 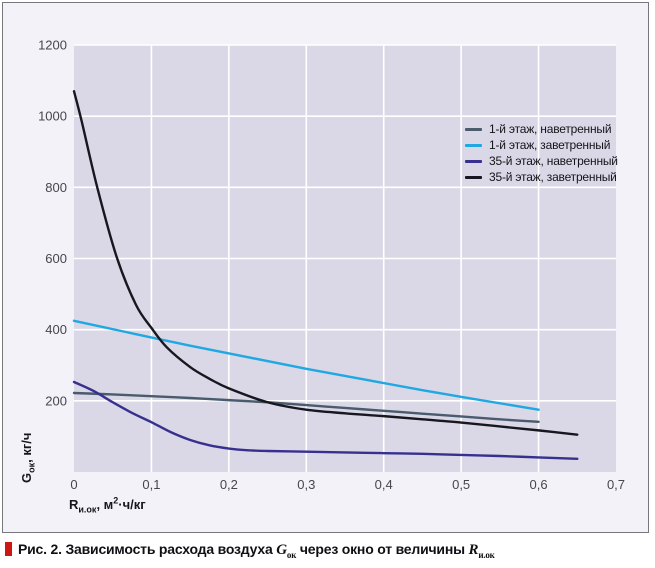 I want to click on y-tick-label: 800, so click(x=56, y=187).